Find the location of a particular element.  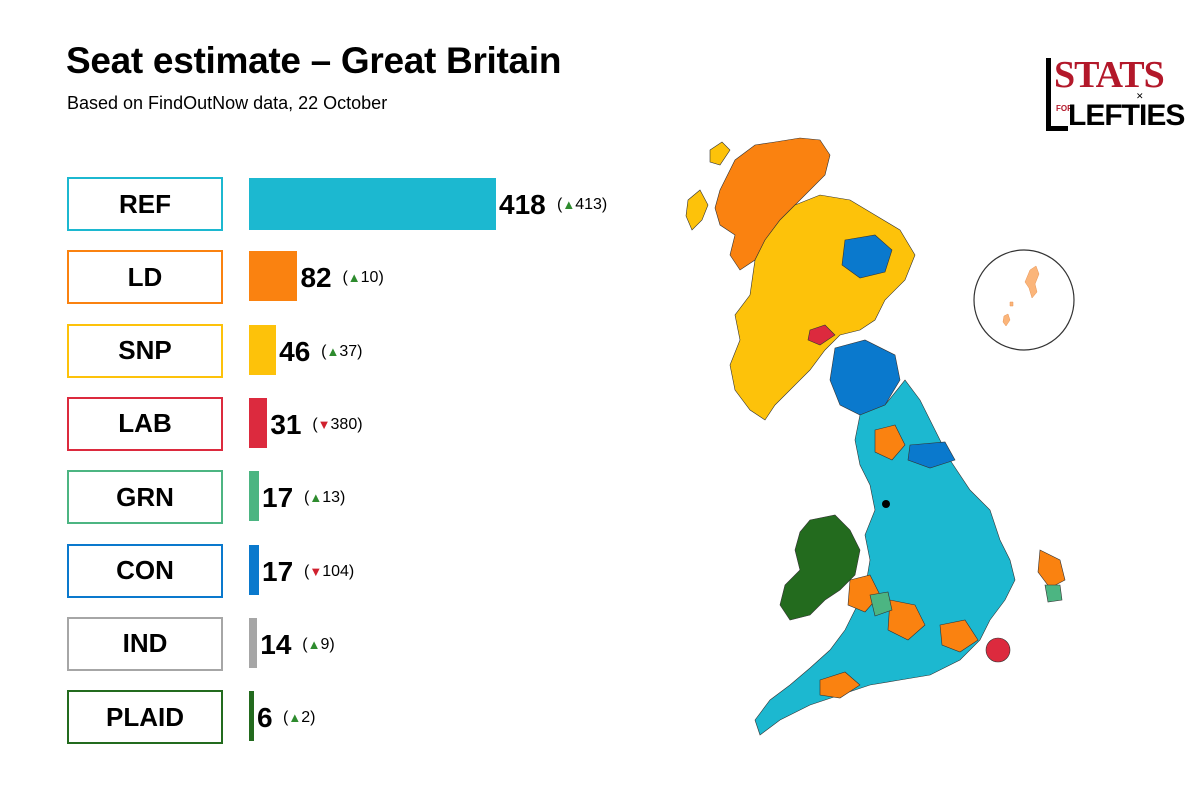

seat-change-ref: (▲413) is located at coordinates (582, 204).